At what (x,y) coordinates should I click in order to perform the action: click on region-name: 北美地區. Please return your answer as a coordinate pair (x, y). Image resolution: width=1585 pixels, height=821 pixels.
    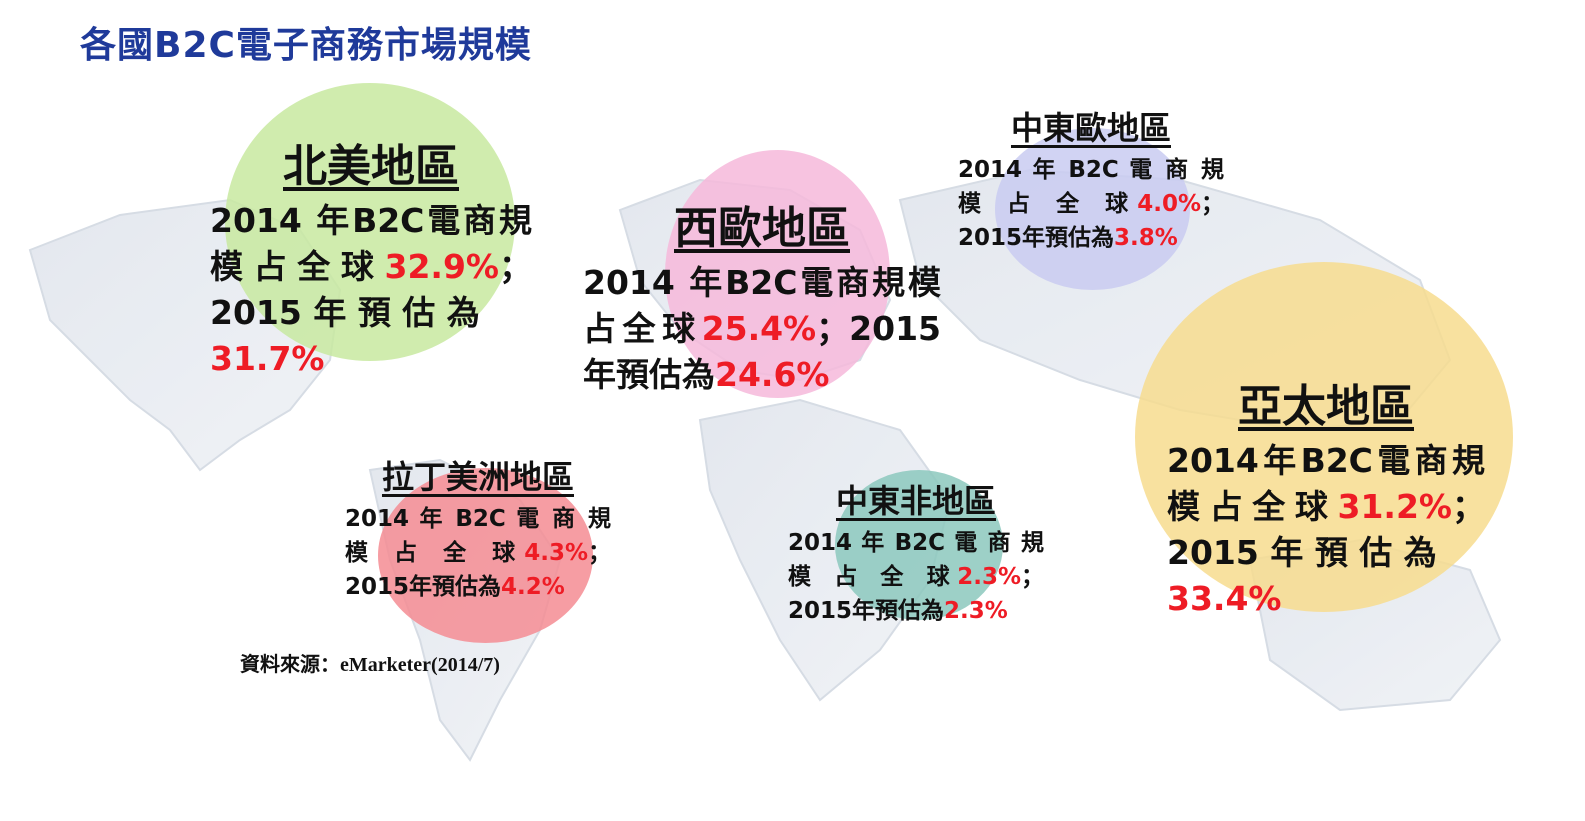
    Looking at the image, I should click on (371, 166).